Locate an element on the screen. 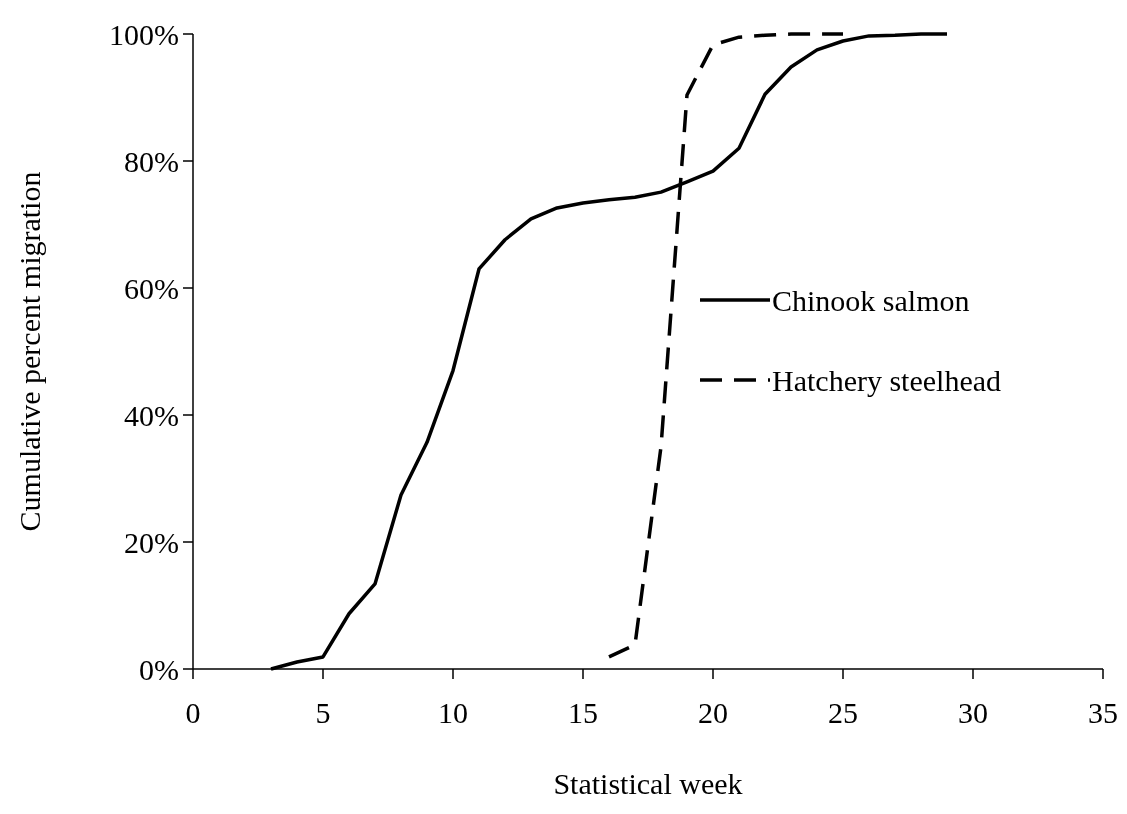  x-tick-label: 10 is located at coordinates (453, 712).